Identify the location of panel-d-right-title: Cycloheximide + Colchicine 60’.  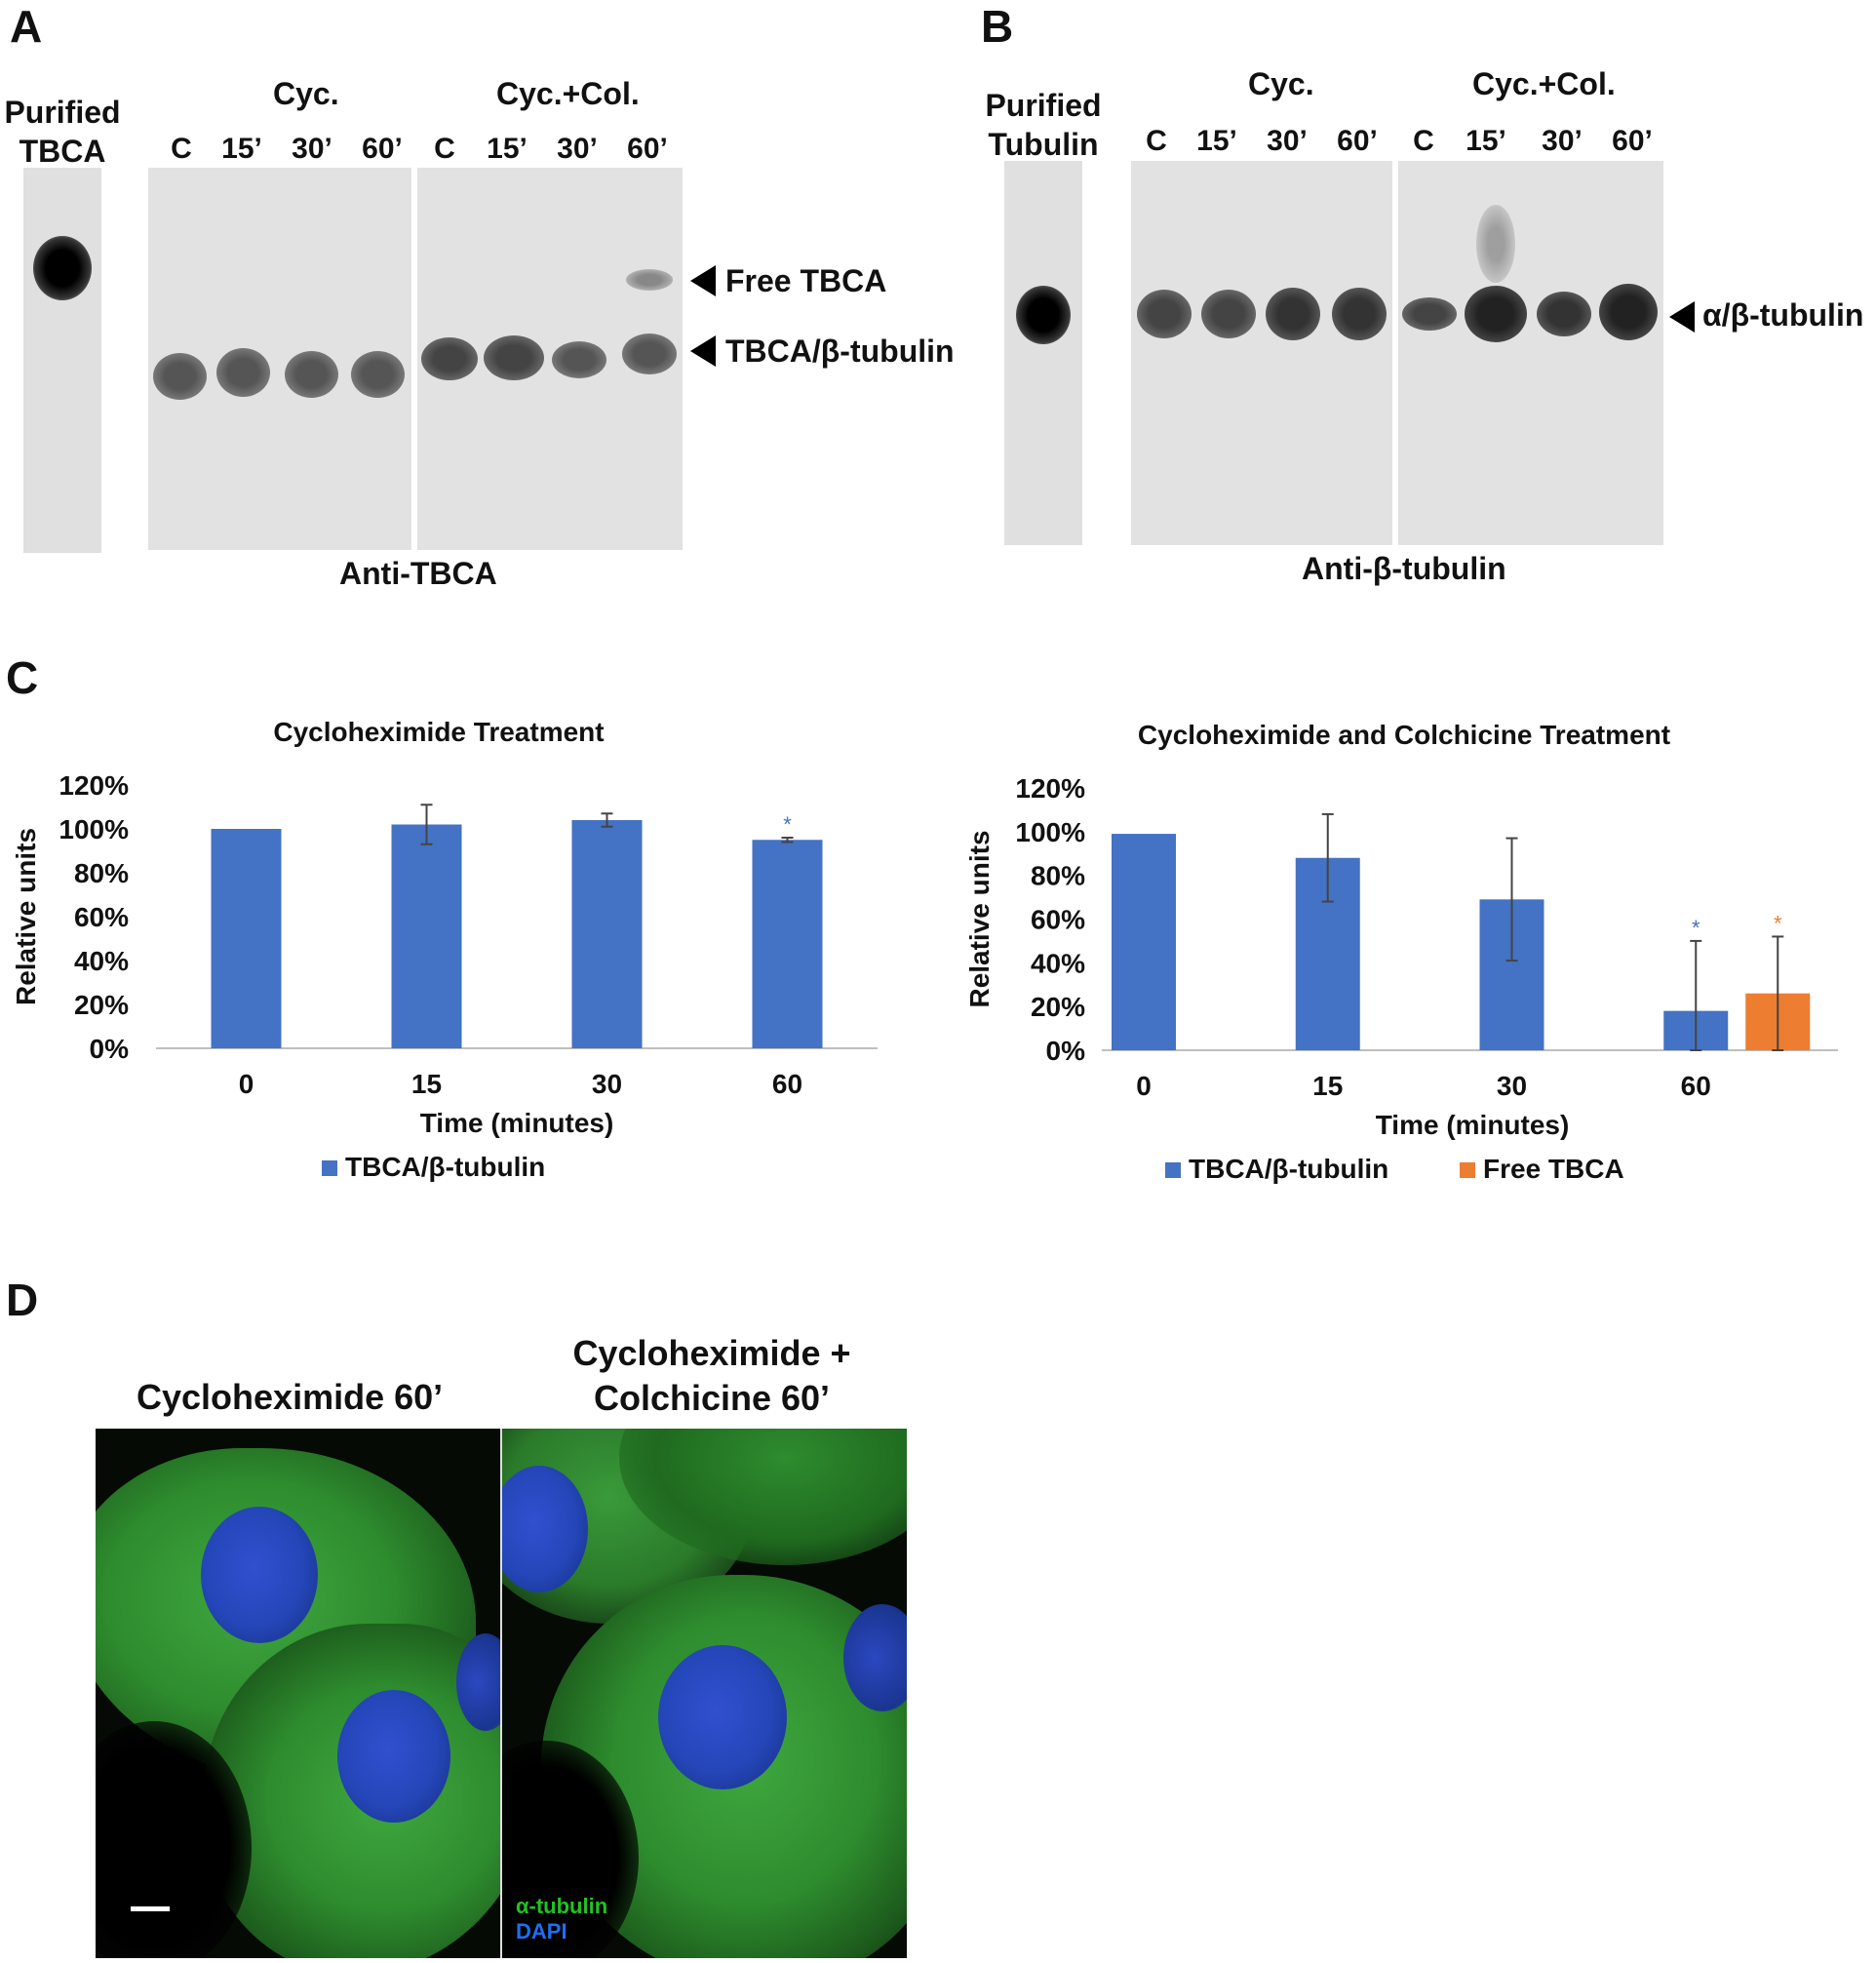
(711, 1376).